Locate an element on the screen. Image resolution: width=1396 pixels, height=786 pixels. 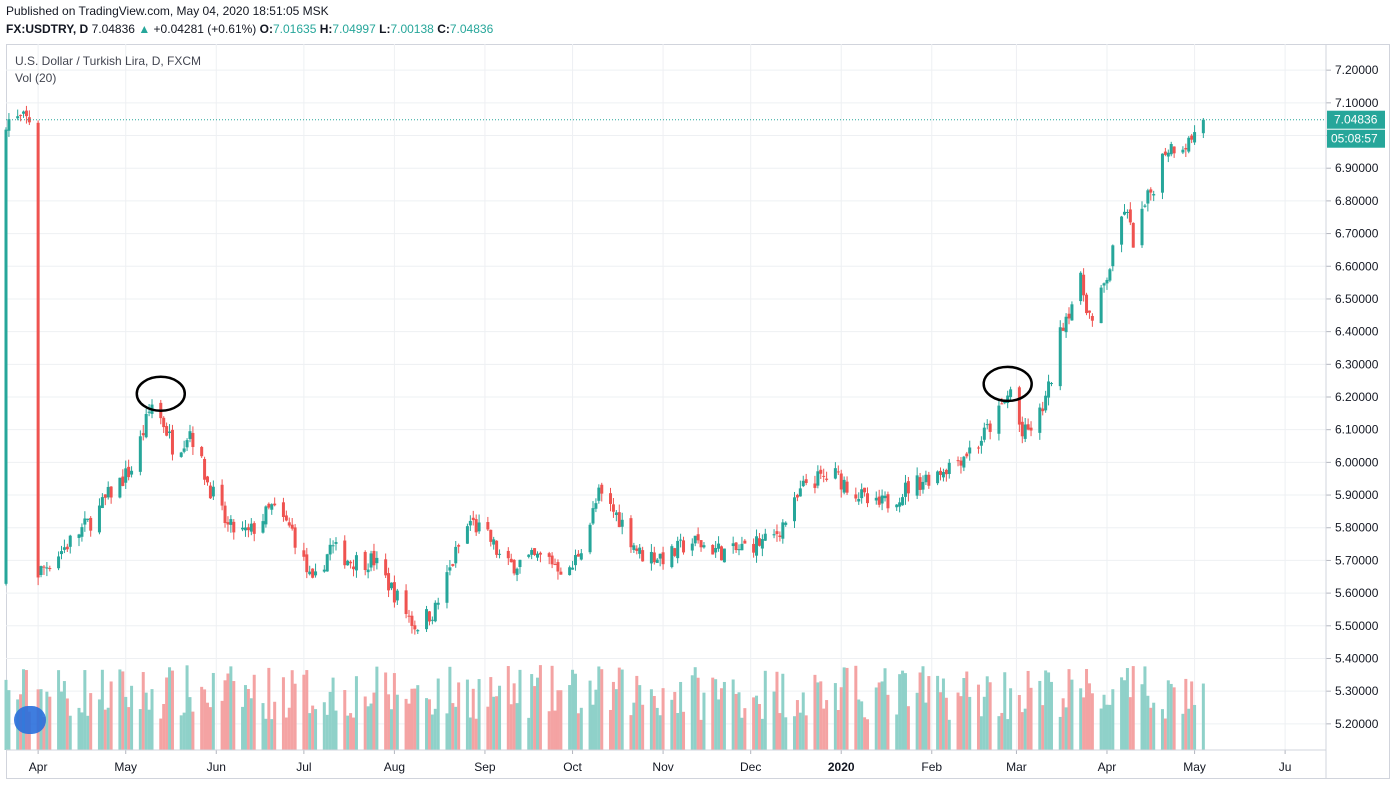
x-tick-label: Dec is located at coordinates (750, 767).